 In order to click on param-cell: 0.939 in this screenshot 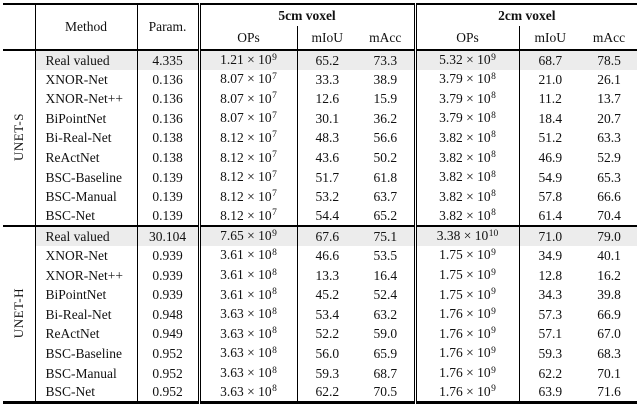, I will do `click(167, 275)`.